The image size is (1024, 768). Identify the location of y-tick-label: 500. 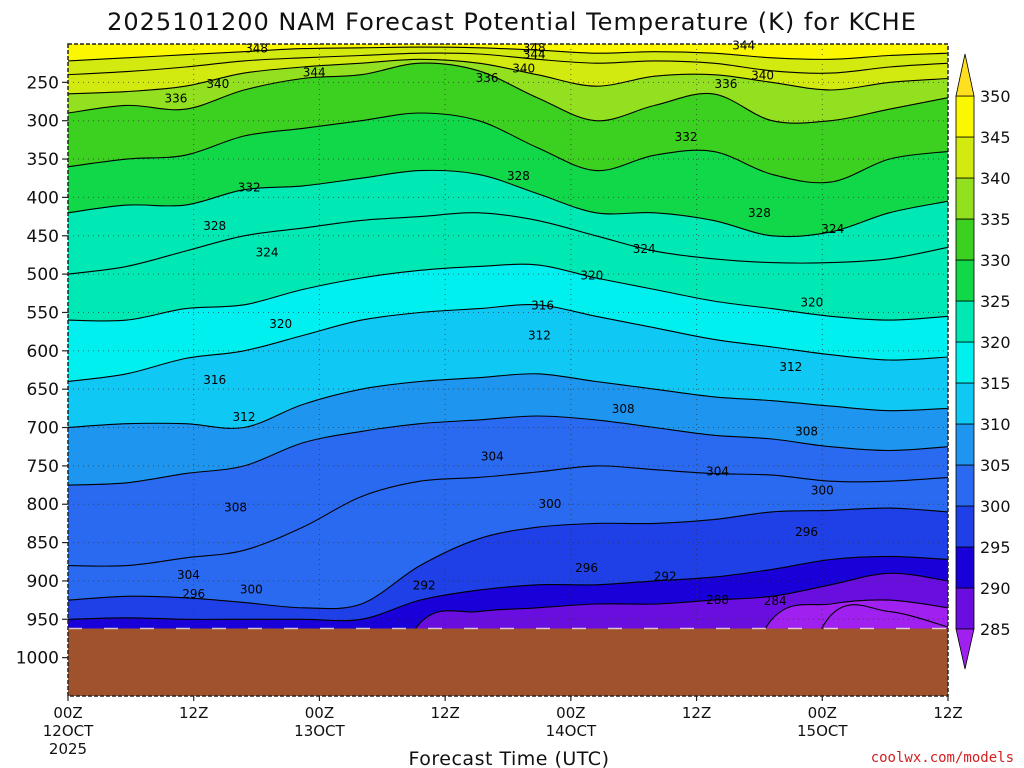
(43, 275).